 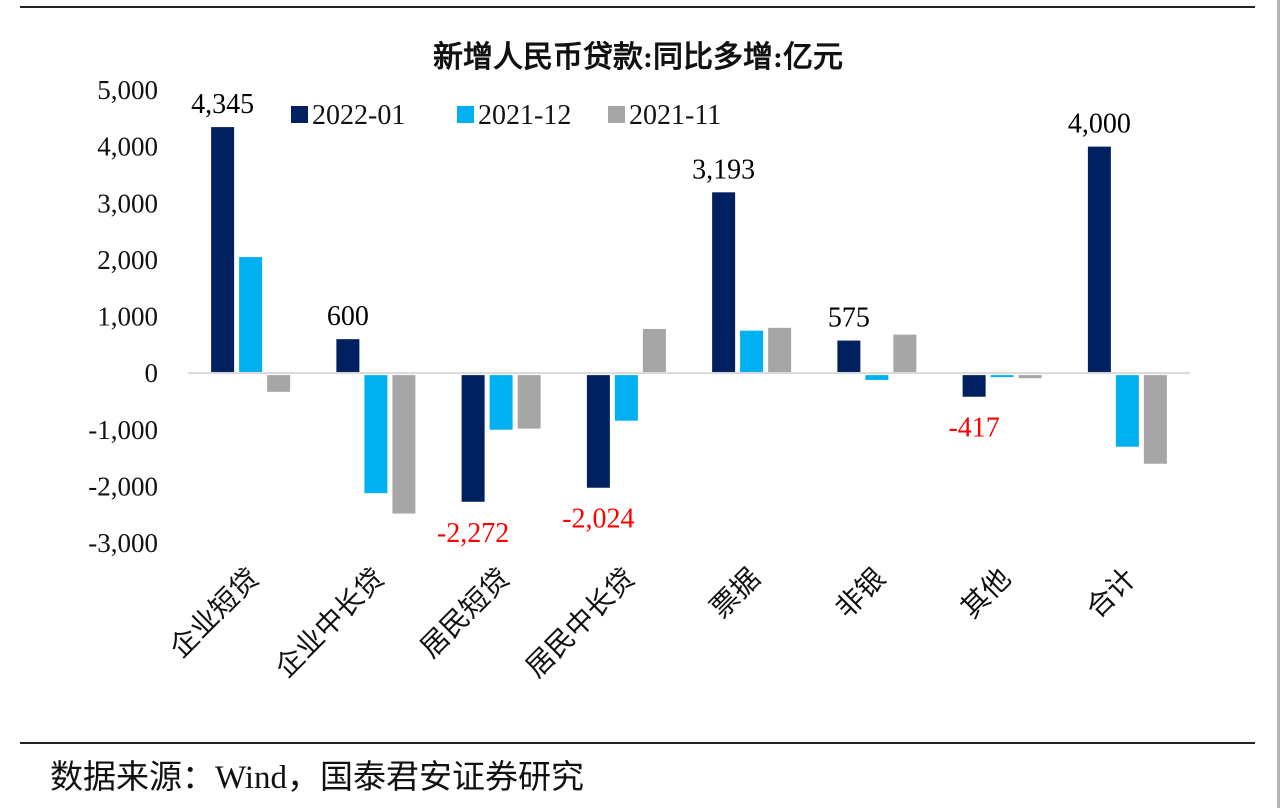 I want to click on chart-title: 新增人民币贷款:同比多增:亿元, so click(x=638, y=57).